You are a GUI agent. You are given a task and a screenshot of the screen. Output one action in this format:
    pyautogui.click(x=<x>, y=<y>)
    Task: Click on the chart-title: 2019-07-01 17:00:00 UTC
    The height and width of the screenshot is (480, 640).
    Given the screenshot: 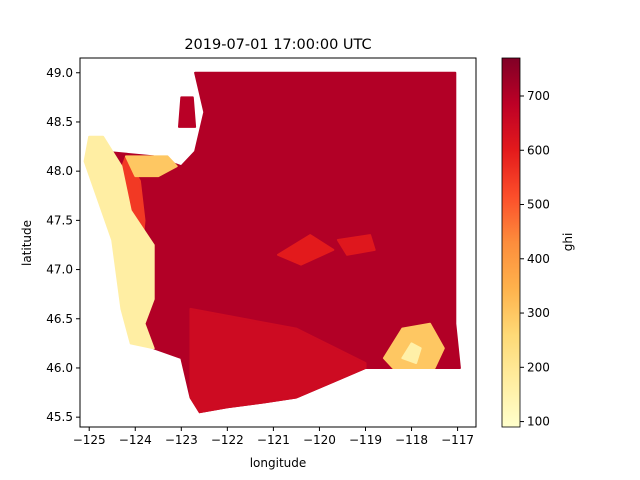 What is the action you would take?
    pyautogui.click(x=277, y=45)
    